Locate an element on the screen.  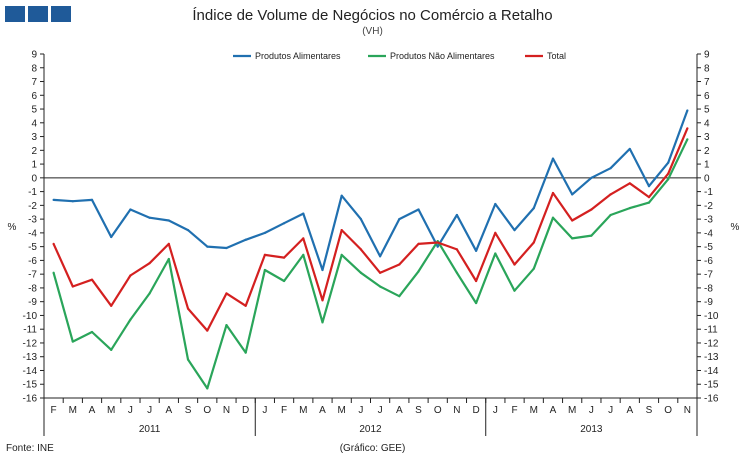
y-axis-title-left: % is located at coordinates (12, 227).